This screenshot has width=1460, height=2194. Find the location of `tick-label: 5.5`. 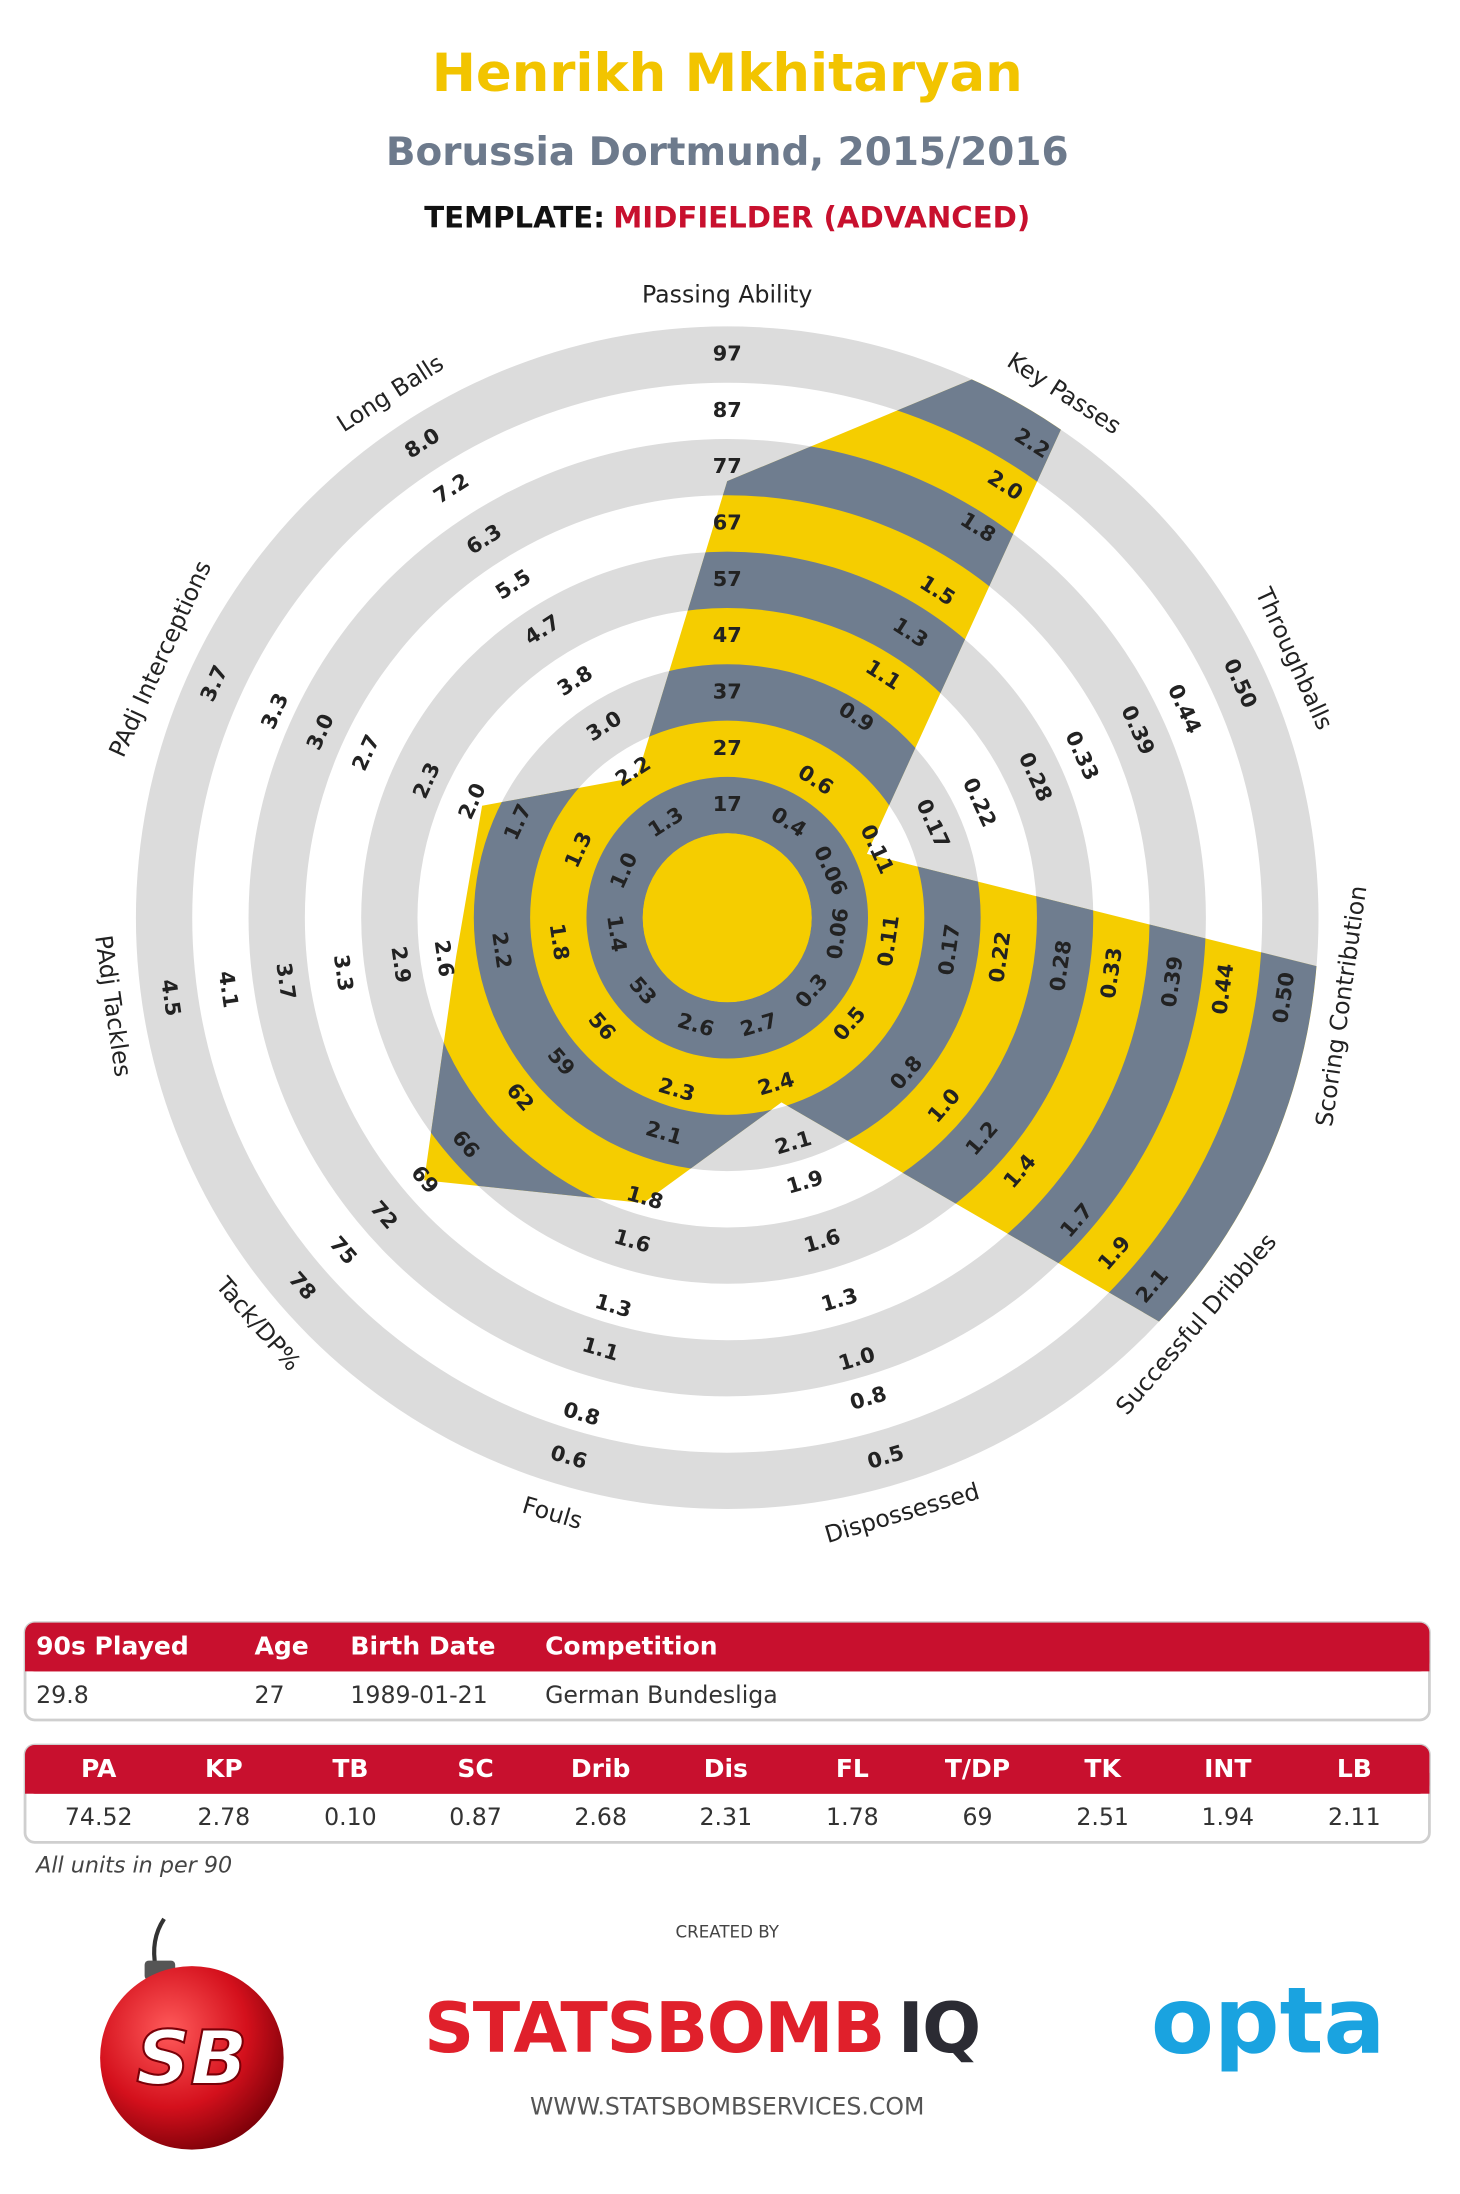

tick-label: 5.5 is located at coordinates (513, 584).